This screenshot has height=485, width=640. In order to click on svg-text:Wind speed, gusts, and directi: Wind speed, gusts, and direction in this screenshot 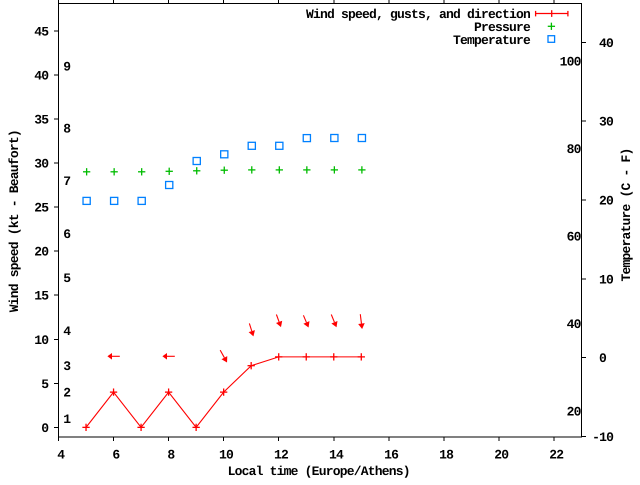, I will do `click(418, 14)`.